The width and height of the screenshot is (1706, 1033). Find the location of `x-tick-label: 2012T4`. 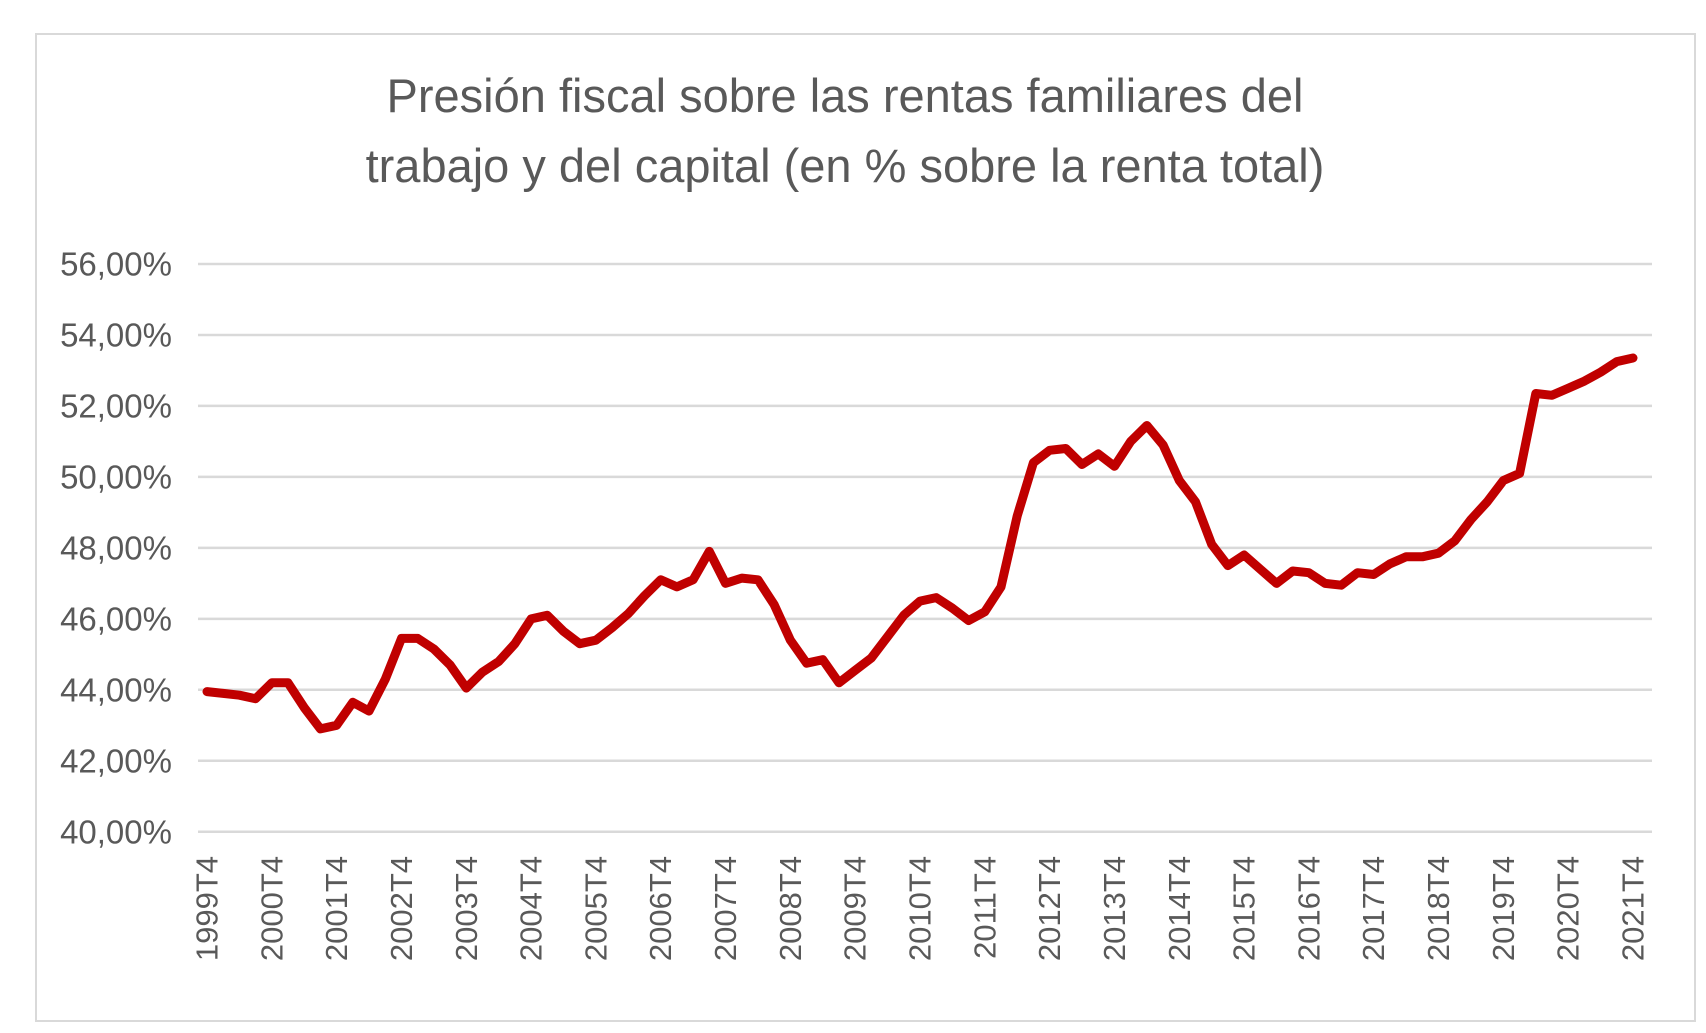

x-tick-label: 2012T4 is located at coordinates (1049, 908).